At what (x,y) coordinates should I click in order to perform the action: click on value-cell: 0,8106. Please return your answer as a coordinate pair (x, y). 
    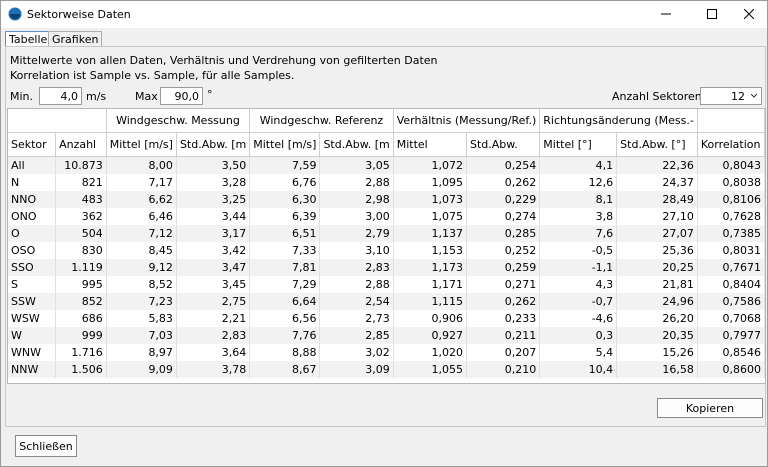
    Looking at the image, I should click on (731, 199).